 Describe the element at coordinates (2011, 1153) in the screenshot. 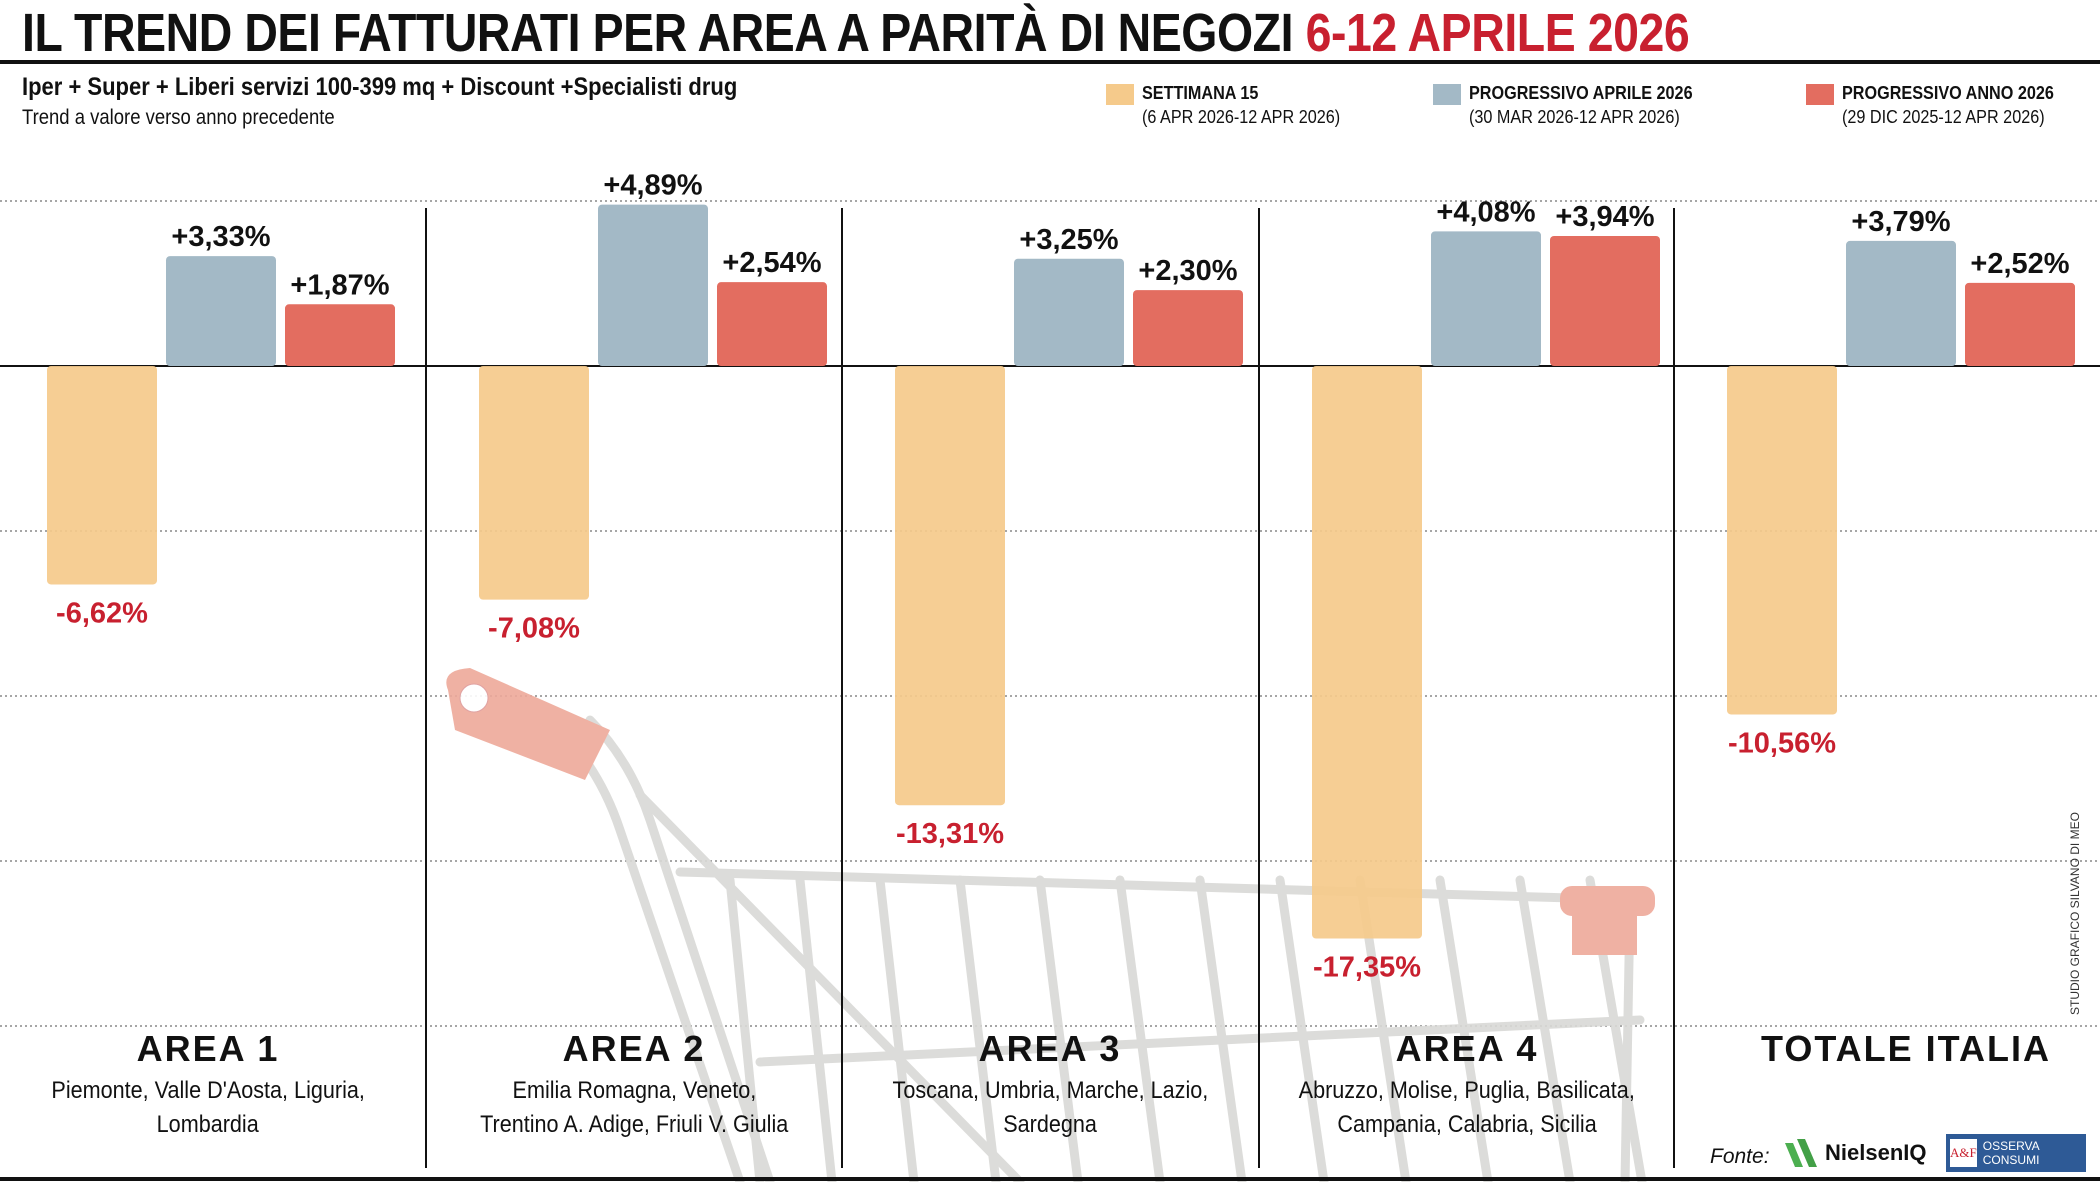

I see `osserva-text: OSSERVA CONSUMI` at that location.